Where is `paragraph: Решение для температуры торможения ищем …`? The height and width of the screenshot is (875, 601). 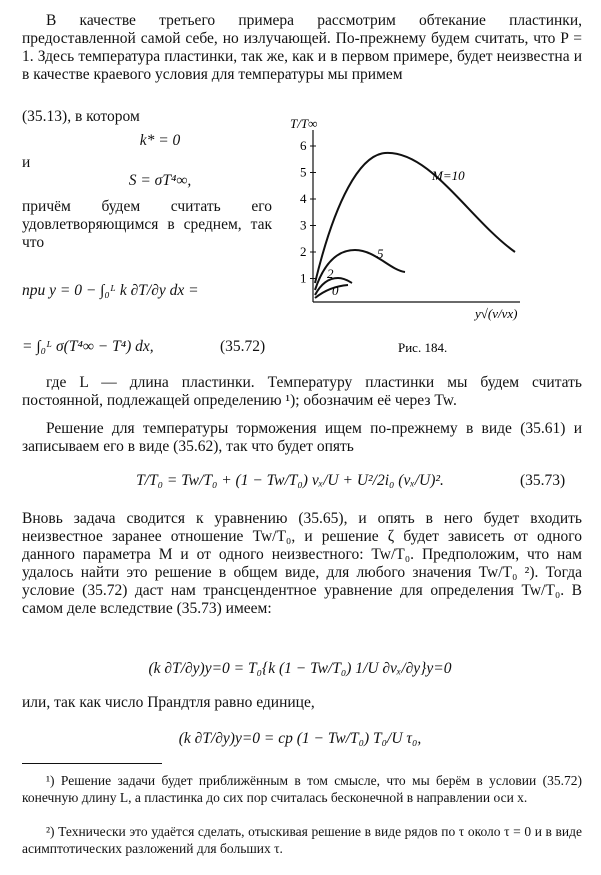
paragraph: Решение для температуры торможения ищем … is located at coordinates (302, 437).